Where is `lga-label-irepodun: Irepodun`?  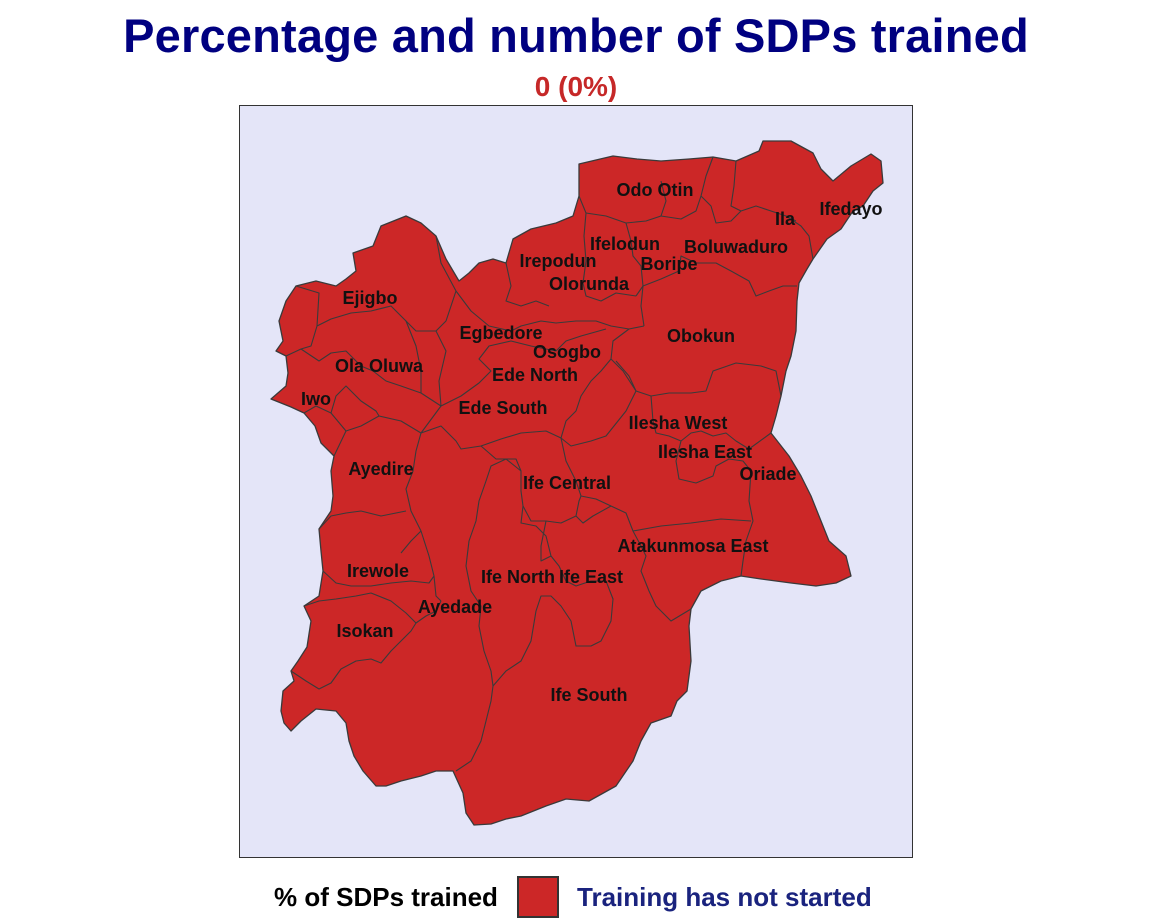 lga-label-irepodun: Irepodun is located at coordinates (558, 261).